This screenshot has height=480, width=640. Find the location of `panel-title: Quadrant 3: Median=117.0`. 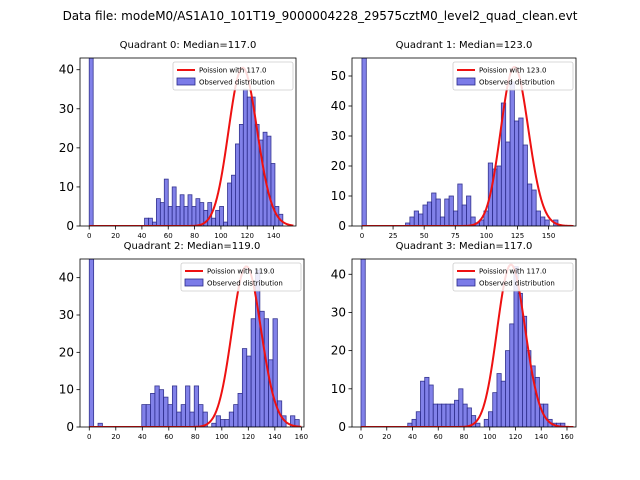

panel-title: Quadrant 3: Median=117.0 is located at coordinates (464, 246).